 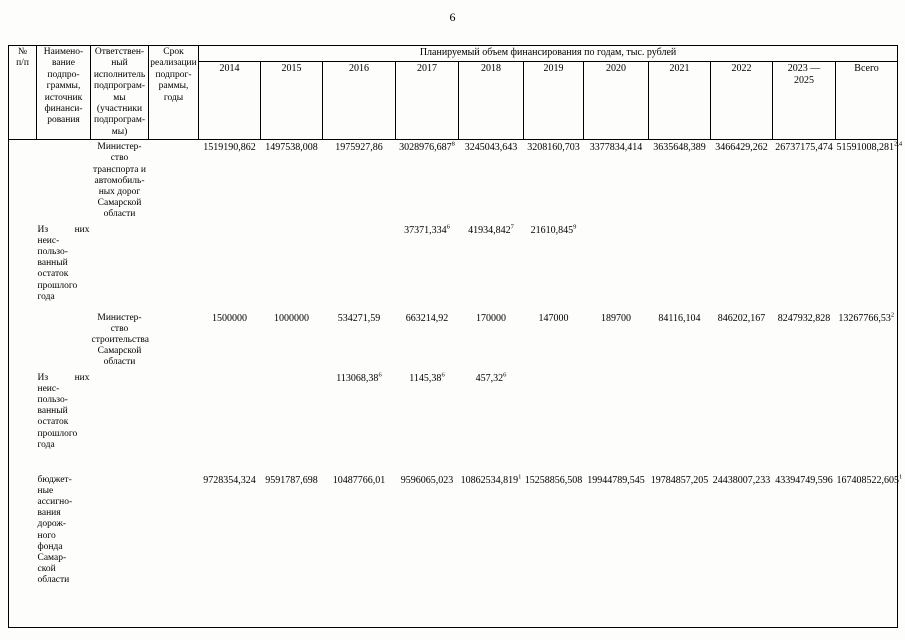 What do you see at coordinates (741, 318) in the screenshot?
I see `cell-value: 846202,167` at bounding box center [741, 318].